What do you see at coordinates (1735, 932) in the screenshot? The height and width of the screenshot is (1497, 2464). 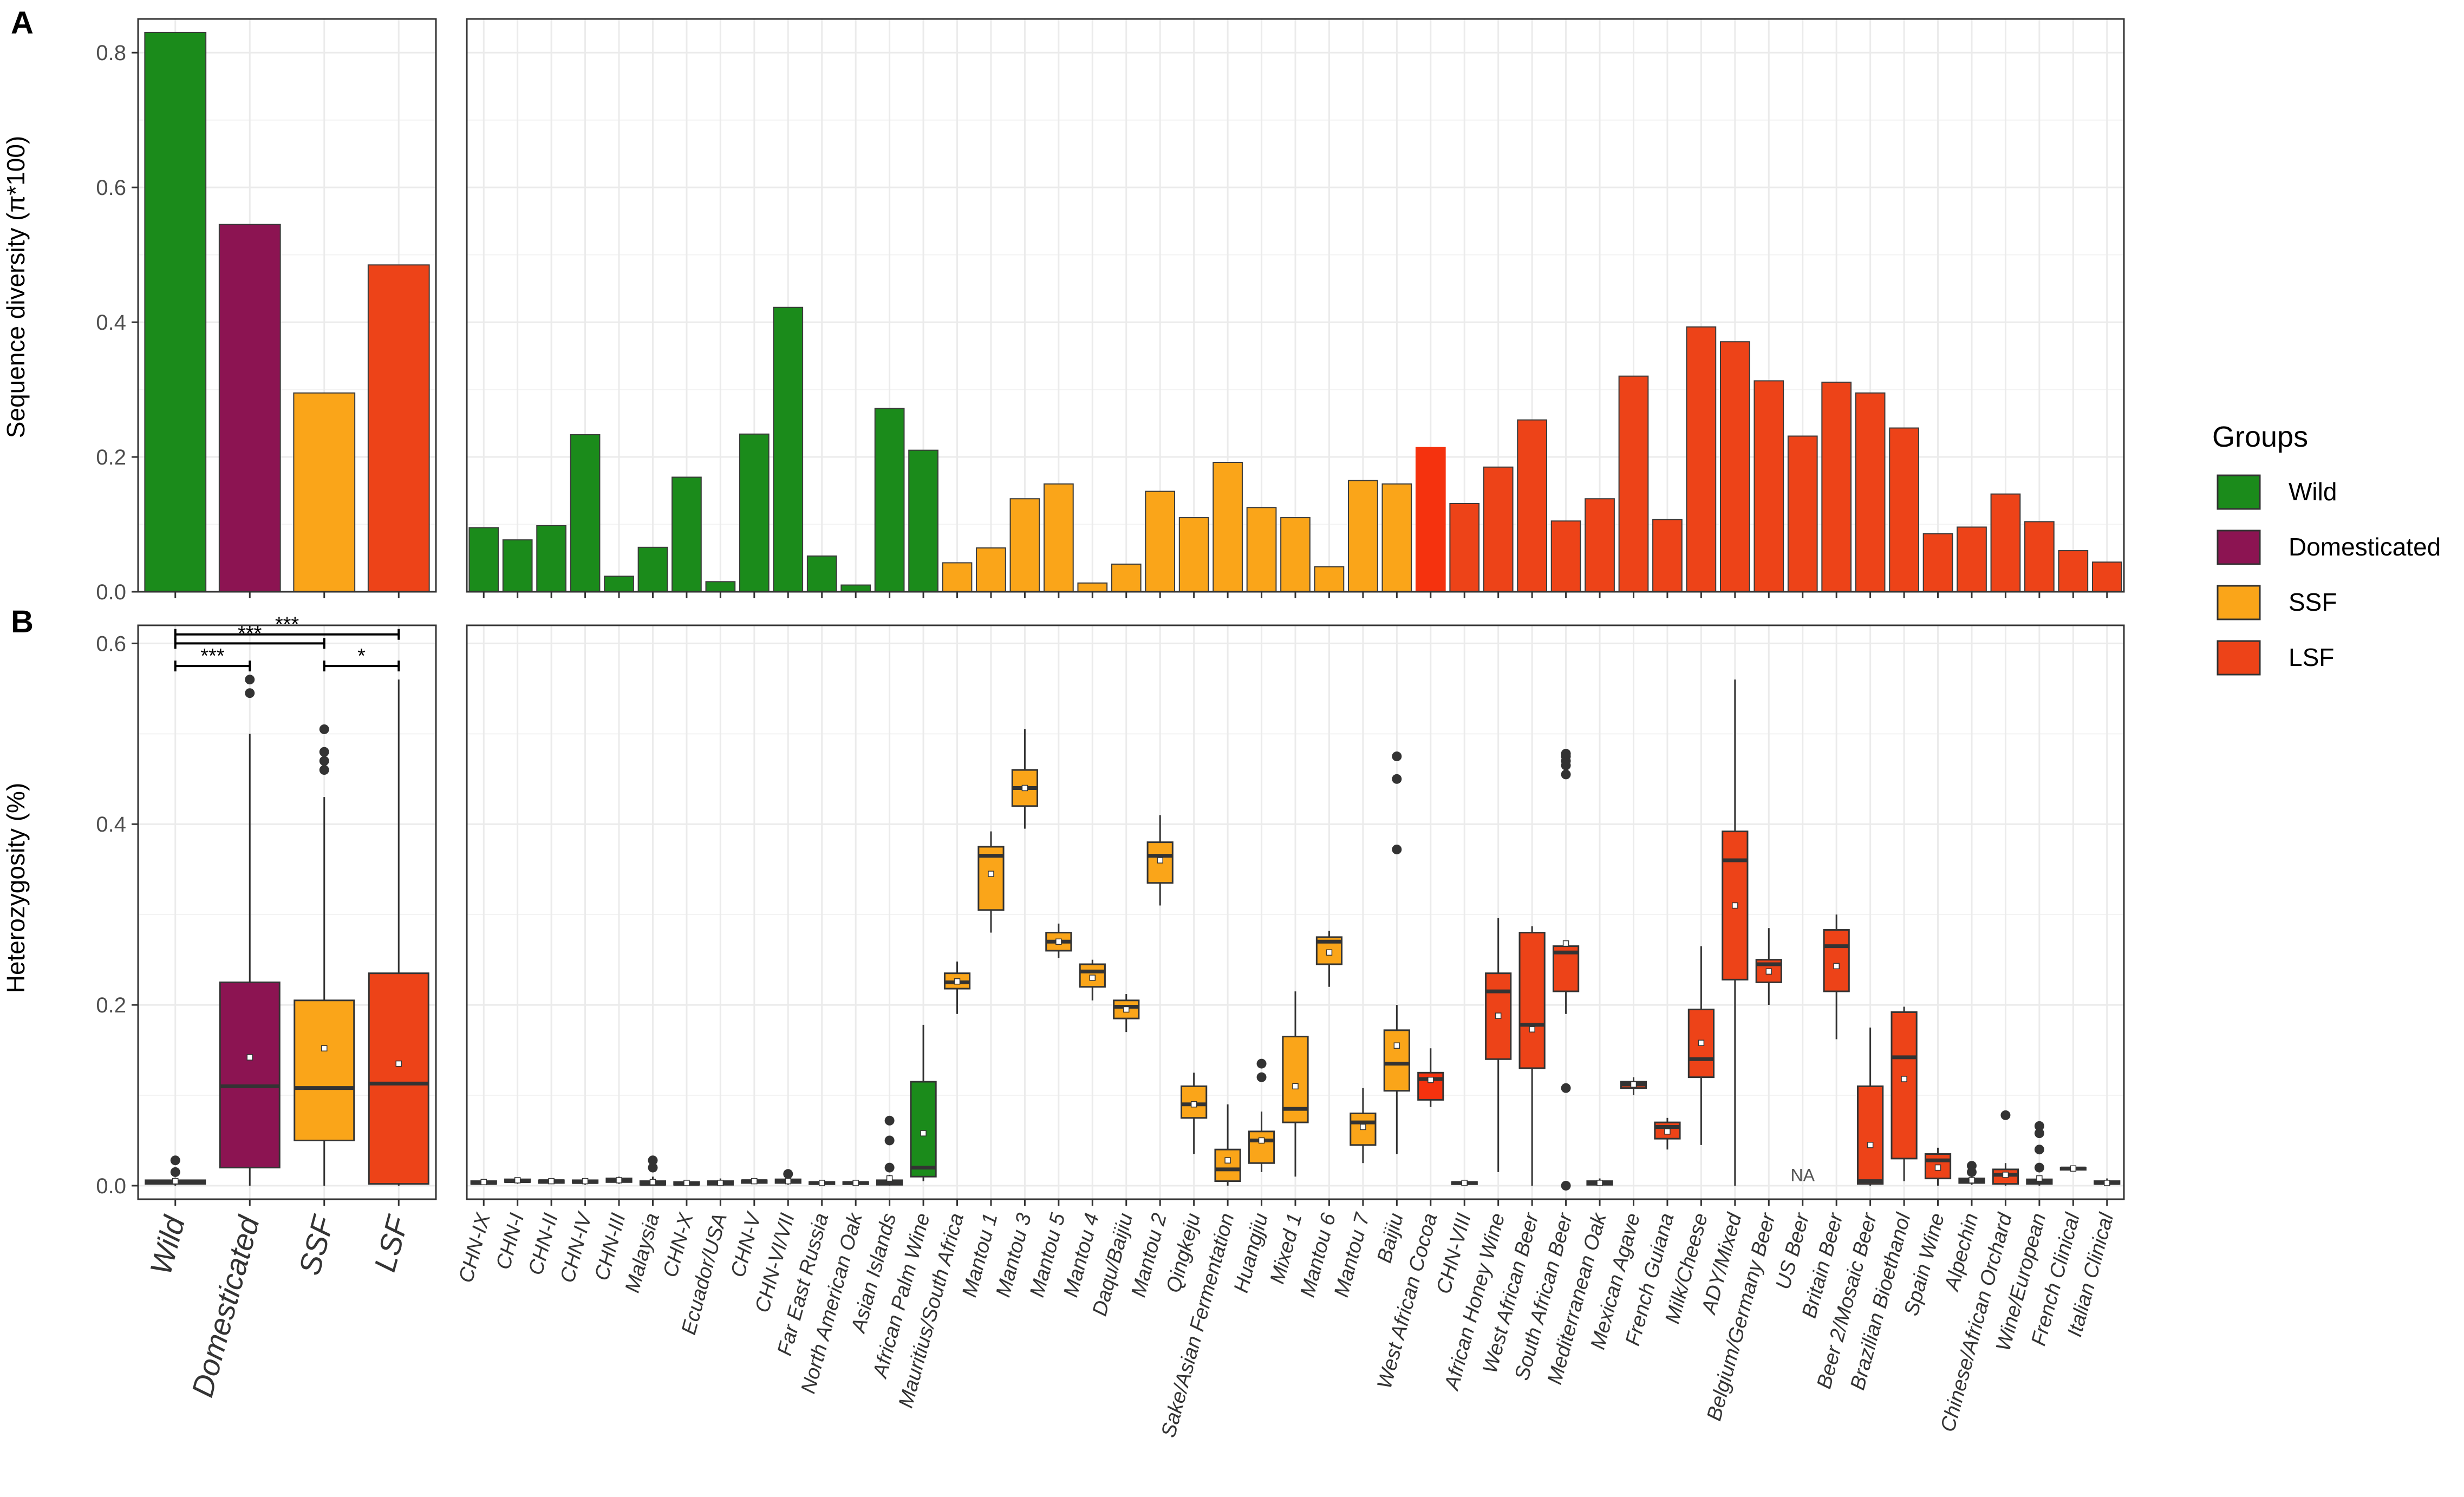 I see `box-ady-mixed` at bounding box center [1735, 932].